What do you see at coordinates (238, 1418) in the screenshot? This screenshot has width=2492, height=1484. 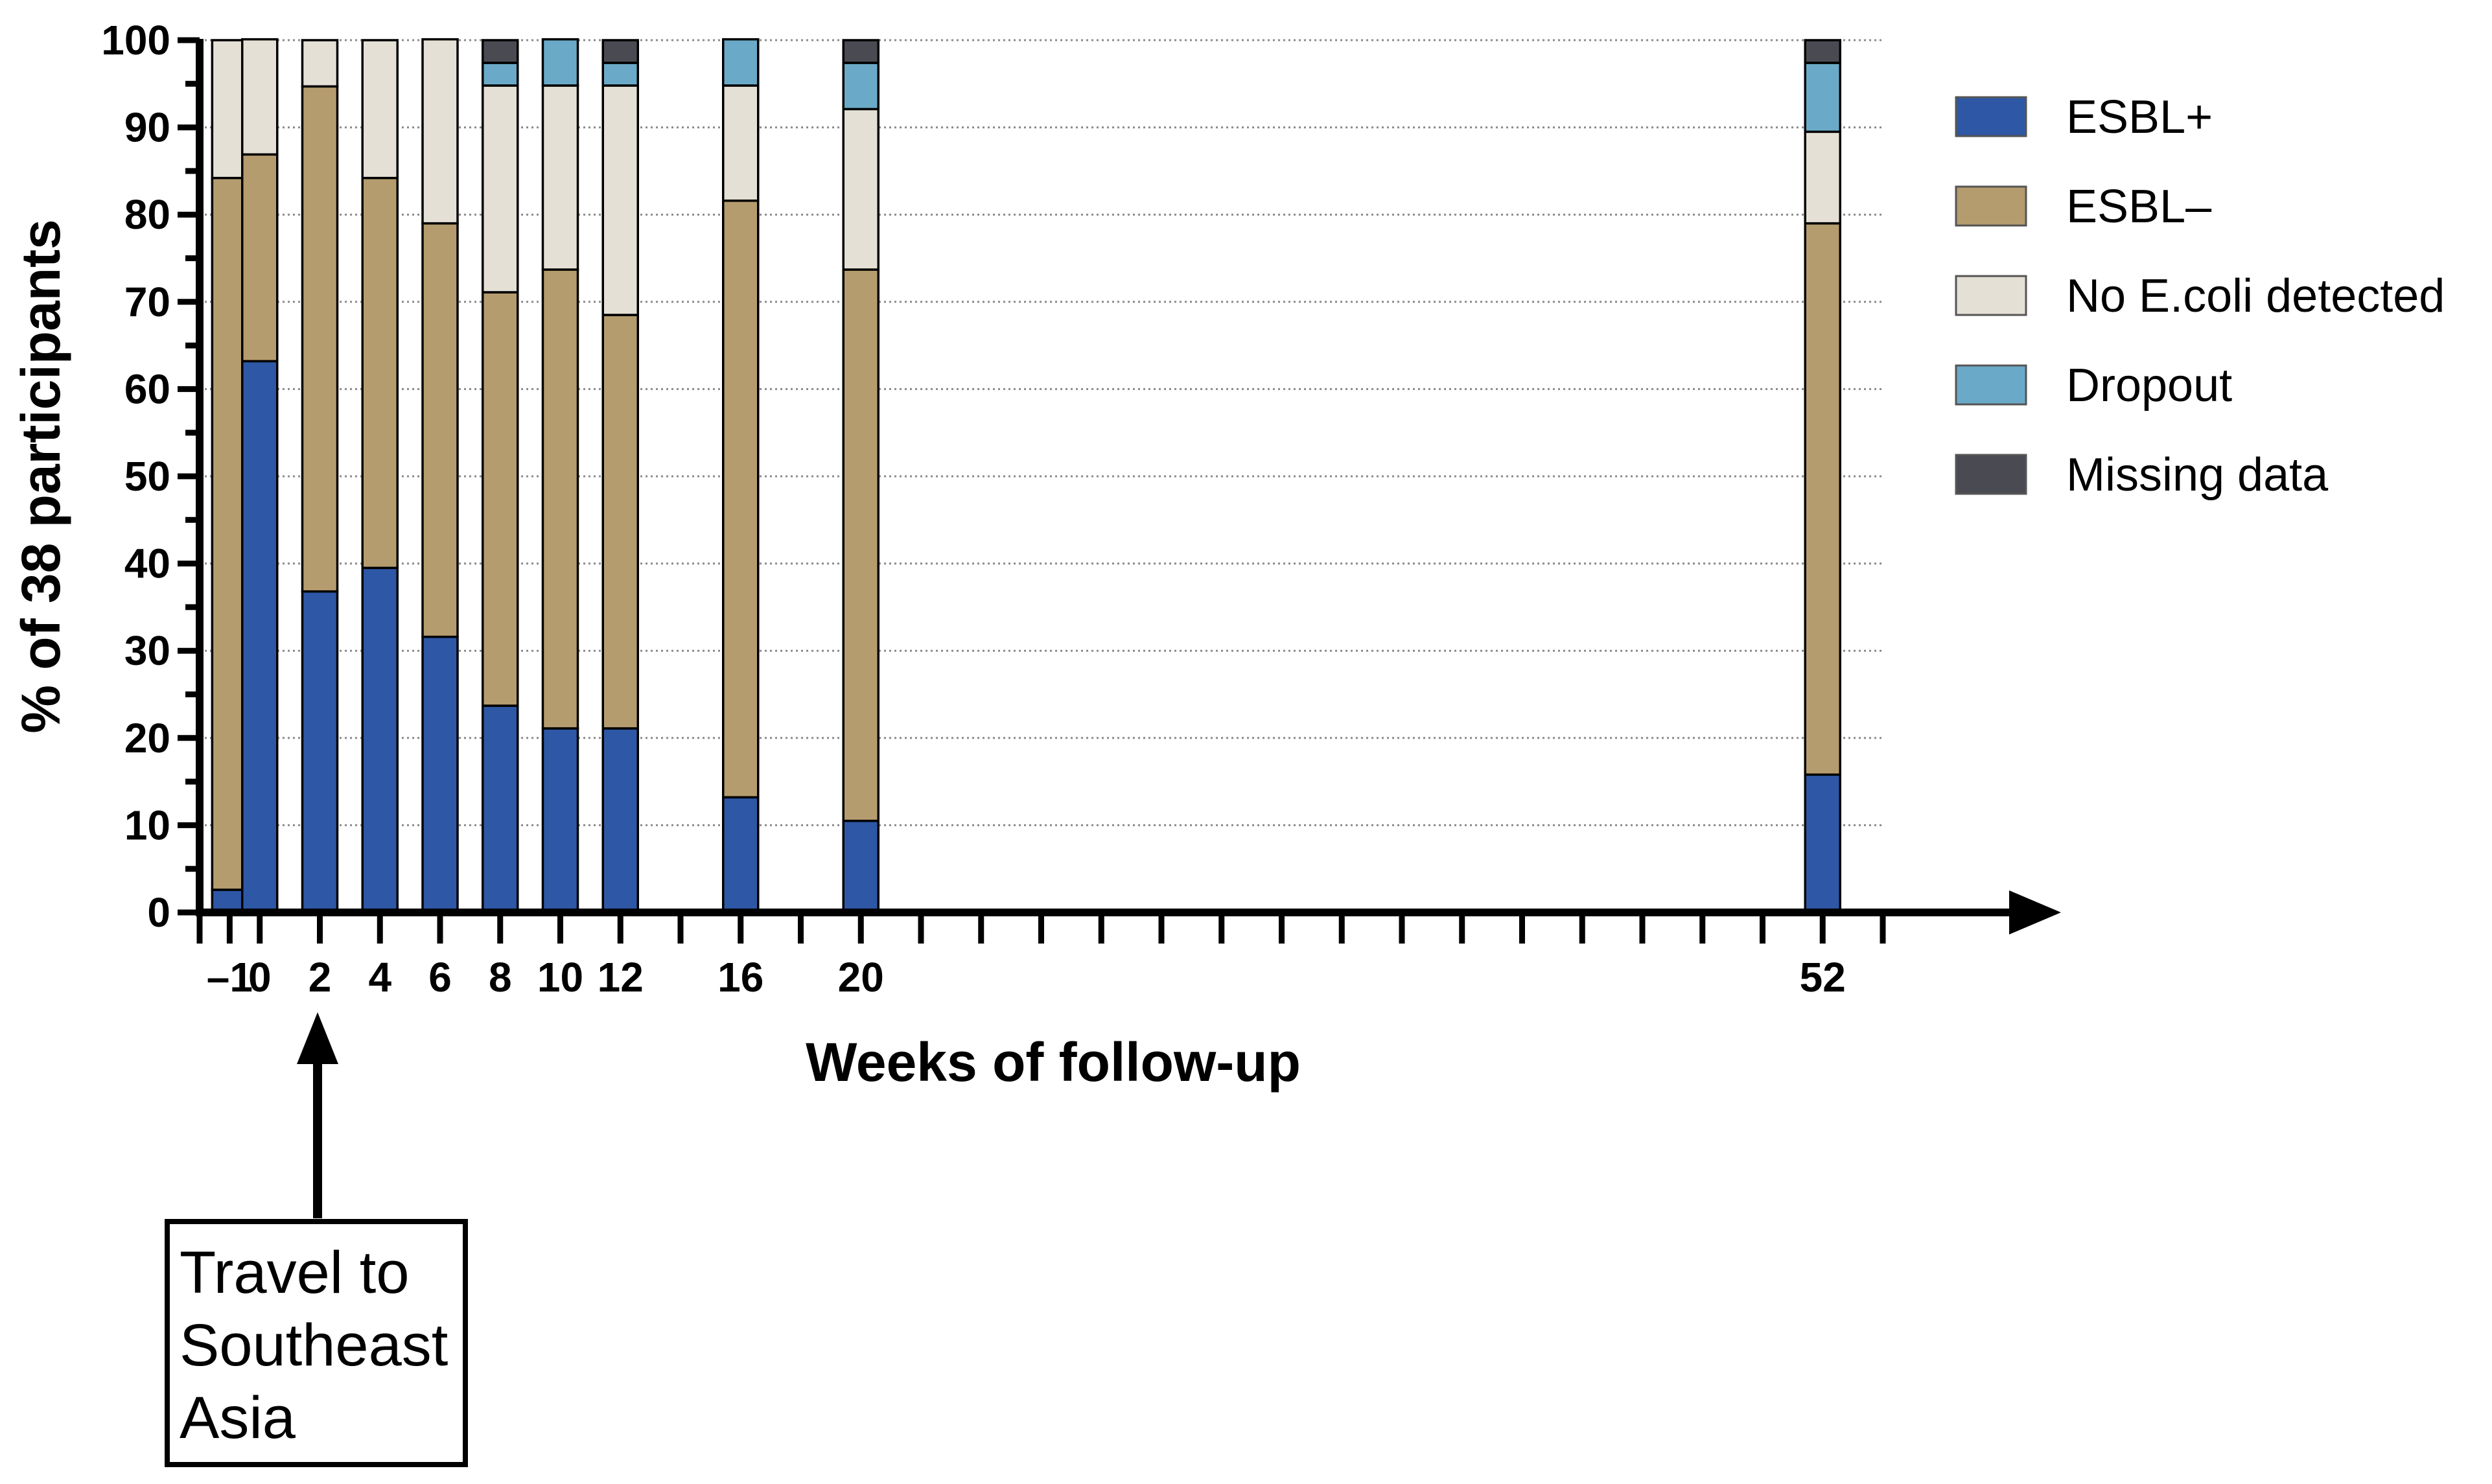 I see `annotation-text-line: Asia` at bounding box center [238, 1418].